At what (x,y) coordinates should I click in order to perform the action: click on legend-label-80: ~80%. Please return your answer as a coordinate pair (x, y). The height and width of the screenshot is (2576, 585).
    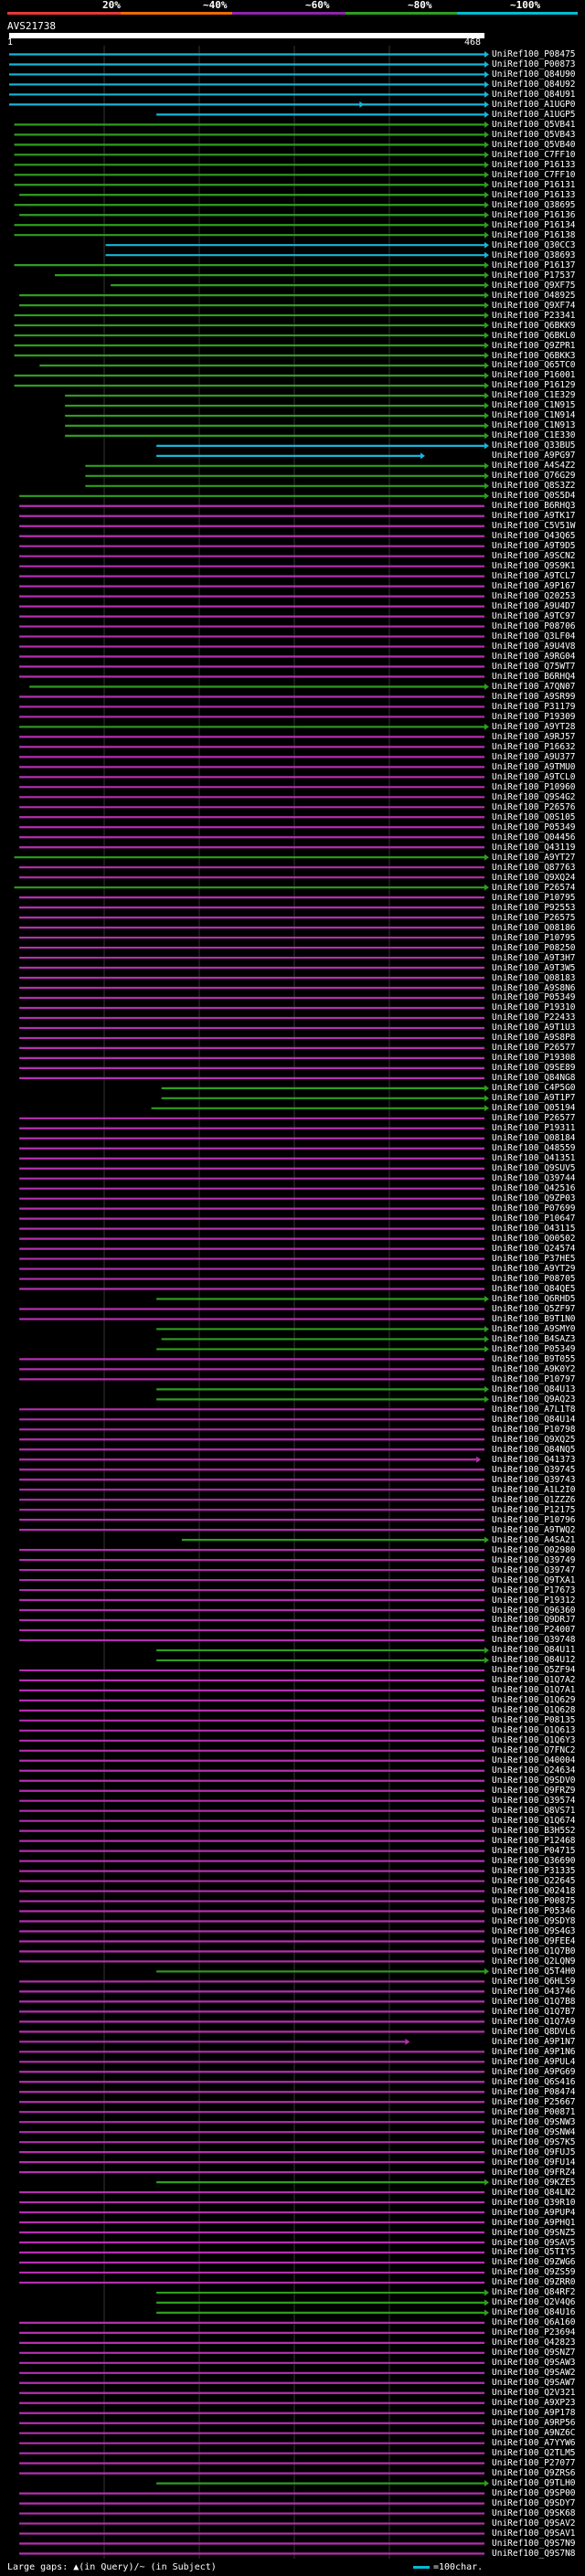
    Looking at the image, I should click on (420, 5).